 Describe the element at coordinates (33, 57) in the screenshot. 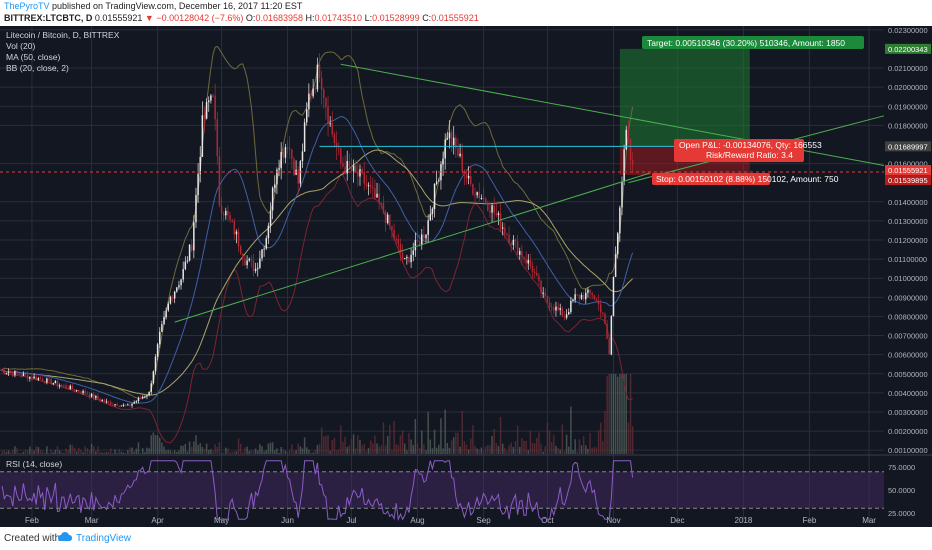

I see `legend-ma: MA (50, close)` at that location.